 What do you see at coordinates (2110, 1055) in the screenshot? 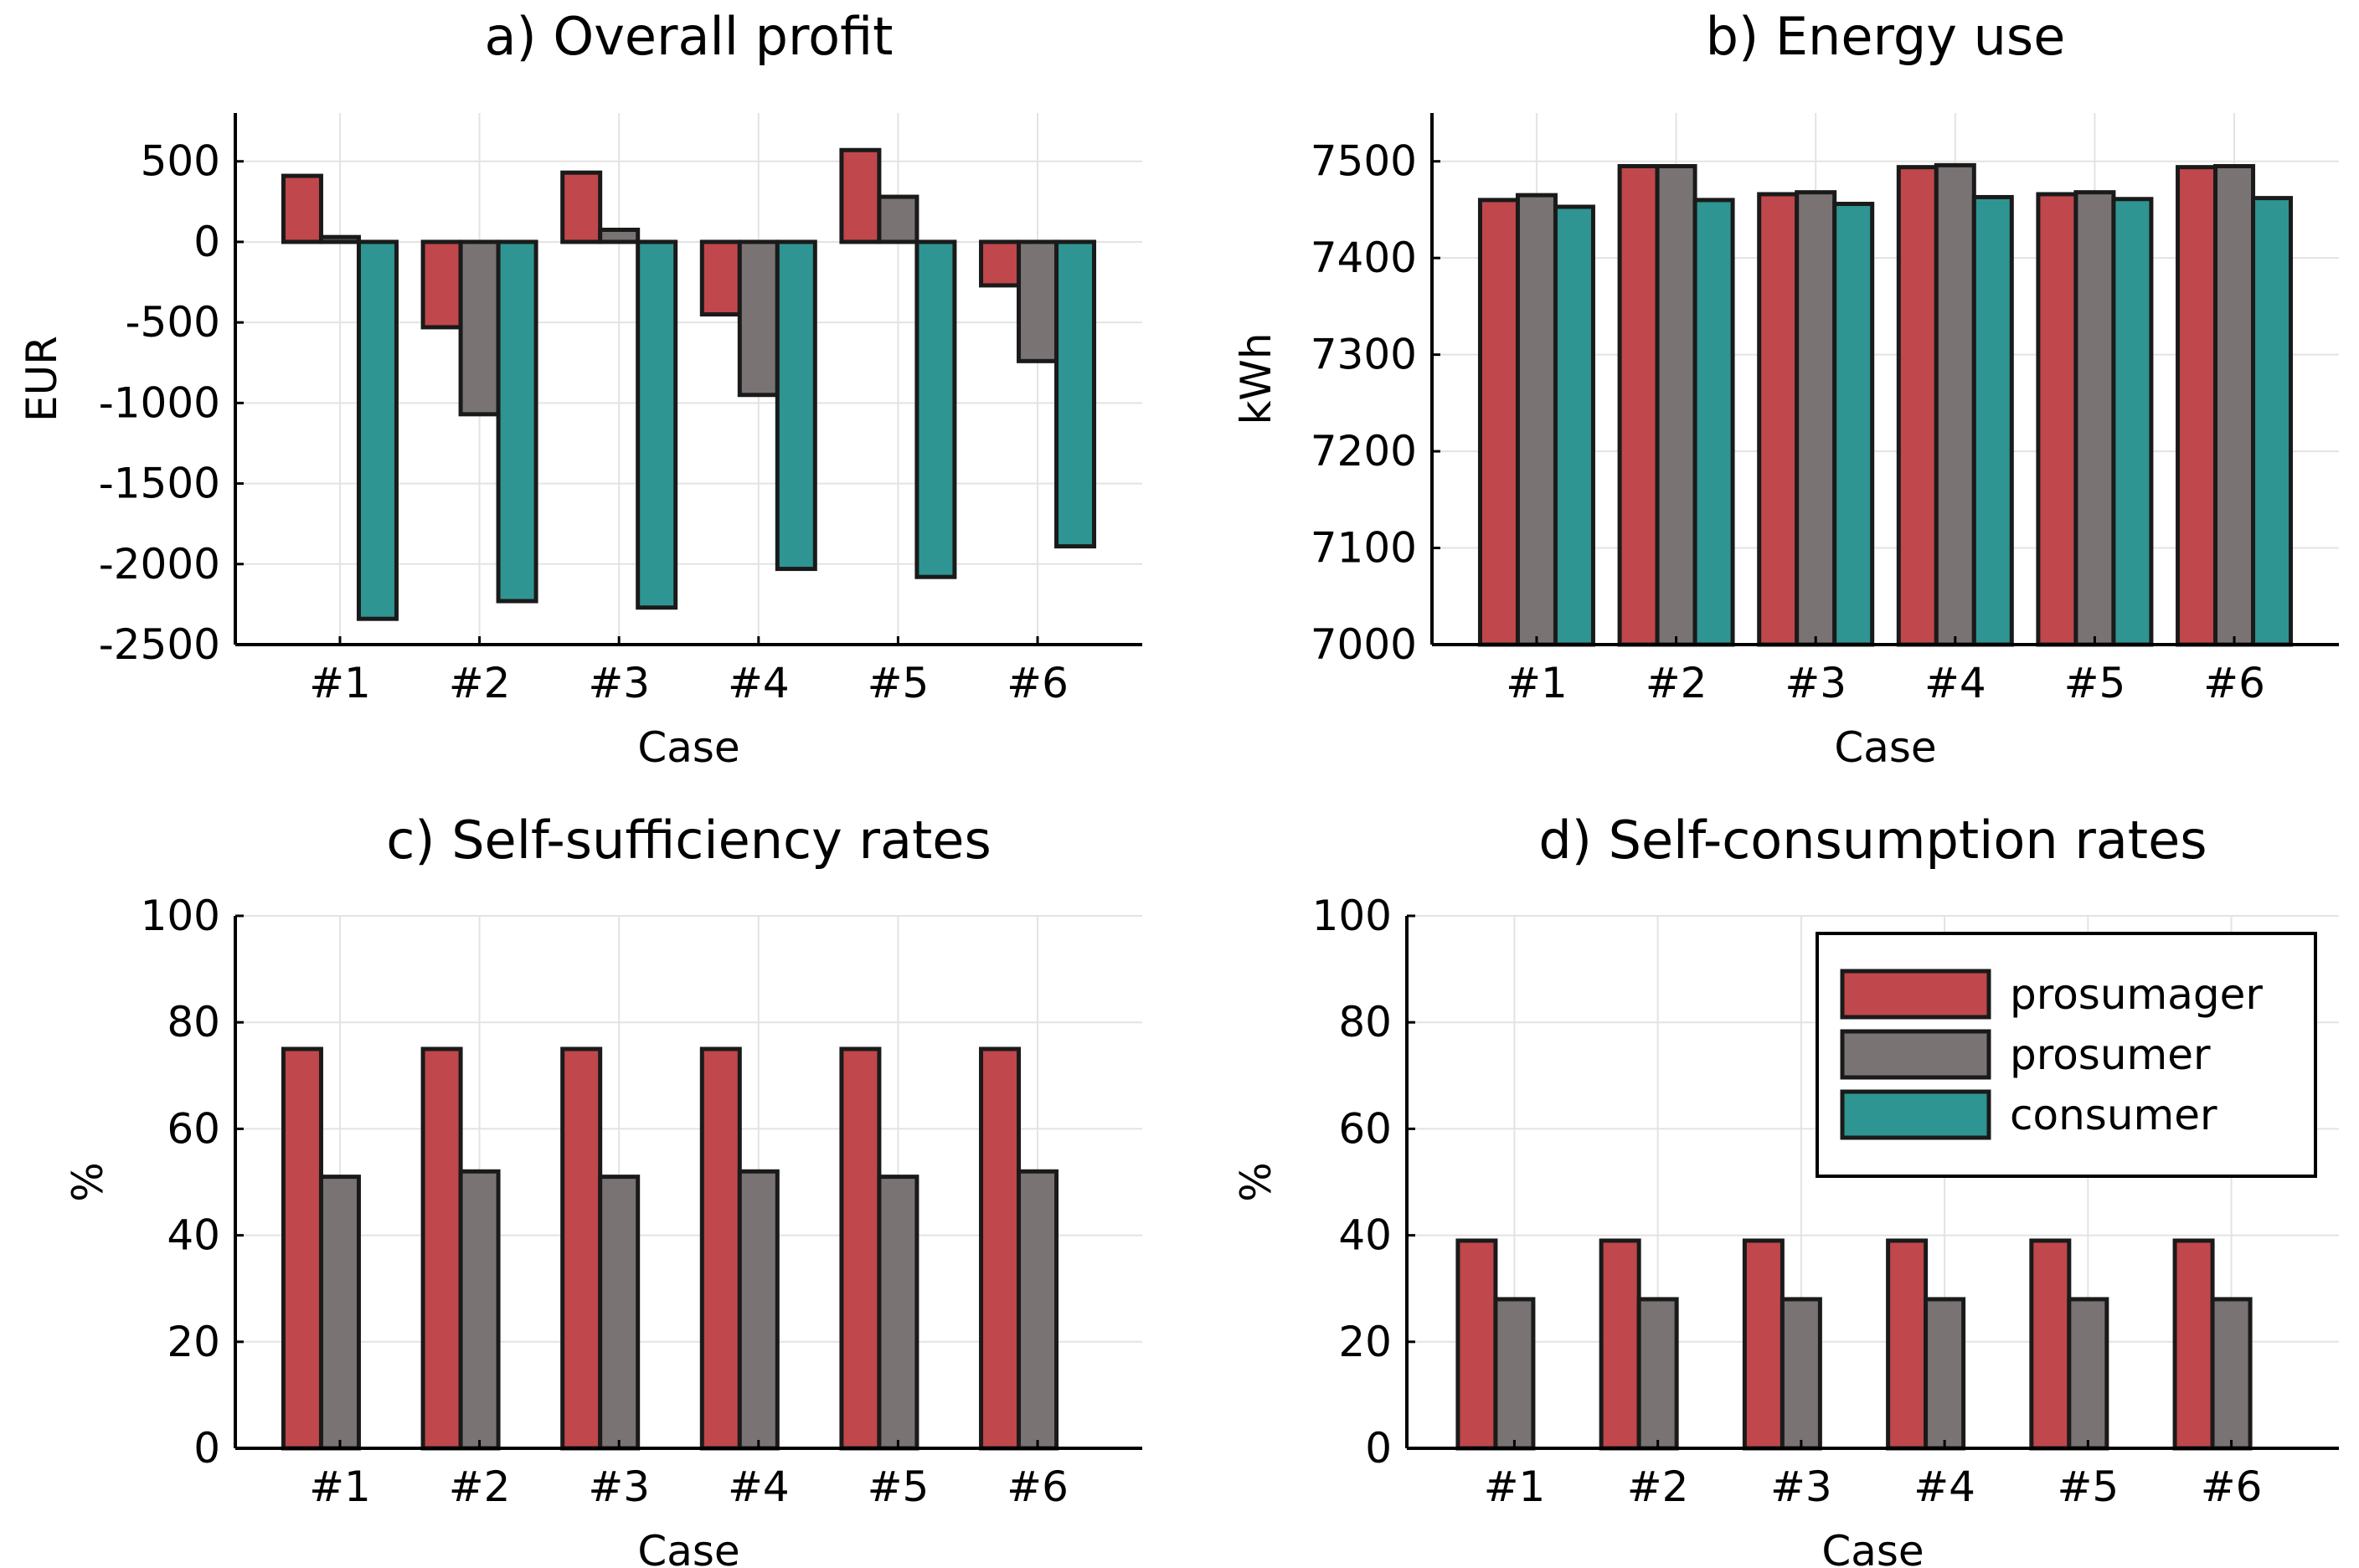
I see `legend-label-prosumer: prosumer` at bounding box center [2110, 1055].